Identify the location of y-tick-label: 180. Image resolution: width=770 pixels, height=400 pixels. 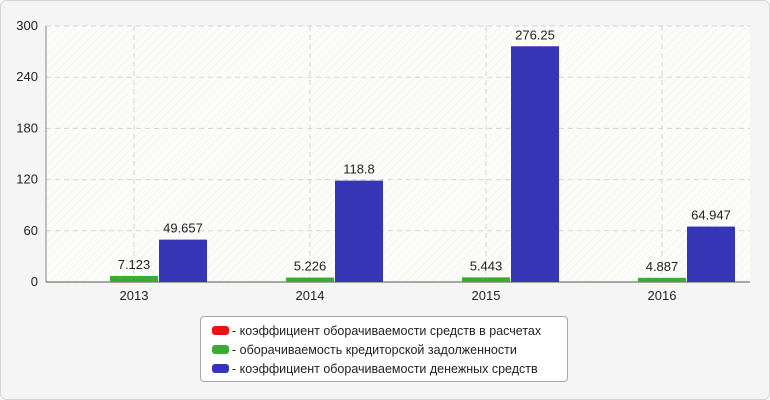
(27, 127).